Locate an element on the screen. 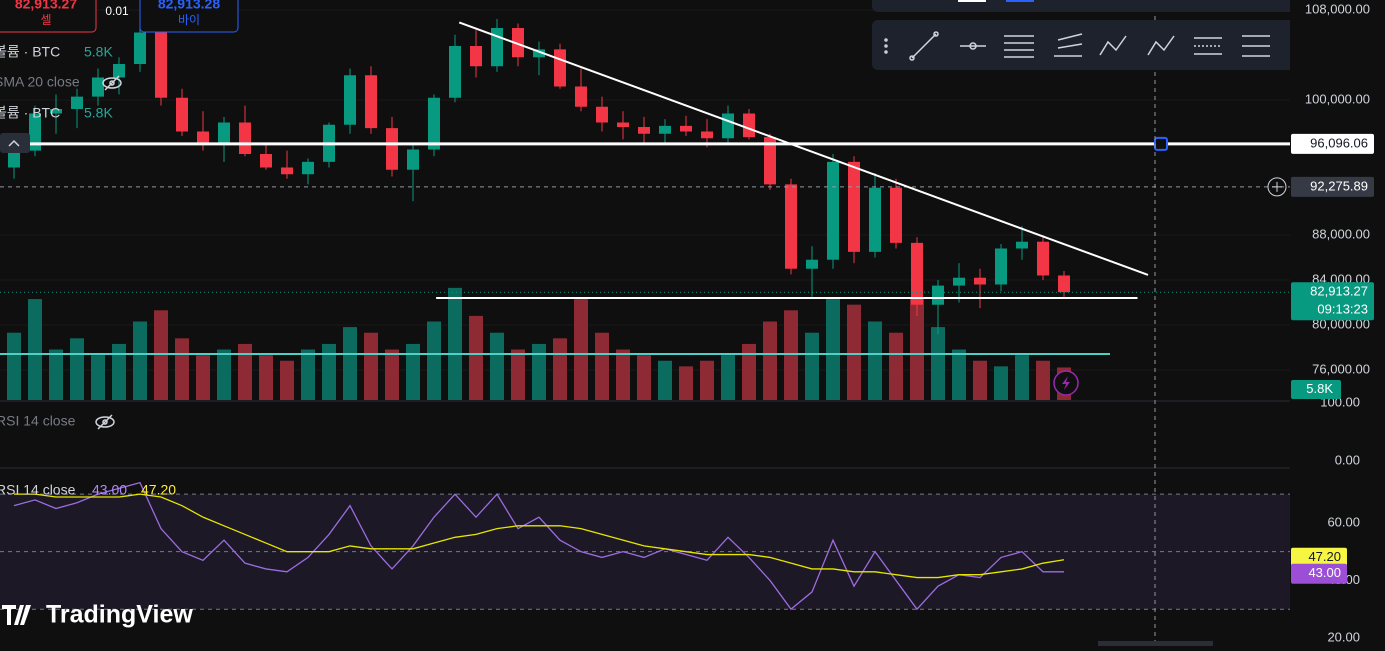 The height and width of the screenshot is (651, 1385). y-tick-label: 108,000.00 is located at coordinates (1337, 8).